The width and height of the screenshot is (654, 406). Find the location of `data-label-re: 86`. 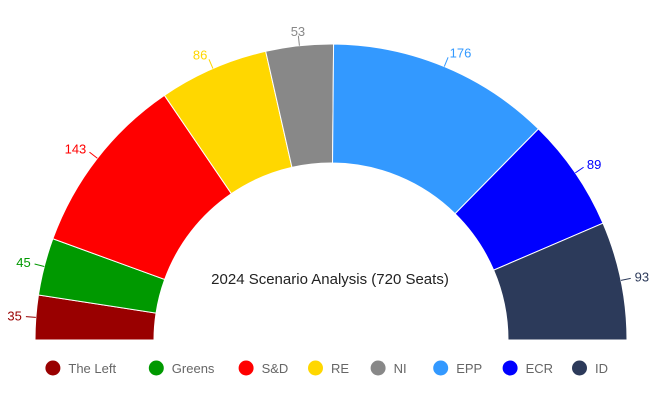

data-label-re: 86 is located at coordinates (200, 55).